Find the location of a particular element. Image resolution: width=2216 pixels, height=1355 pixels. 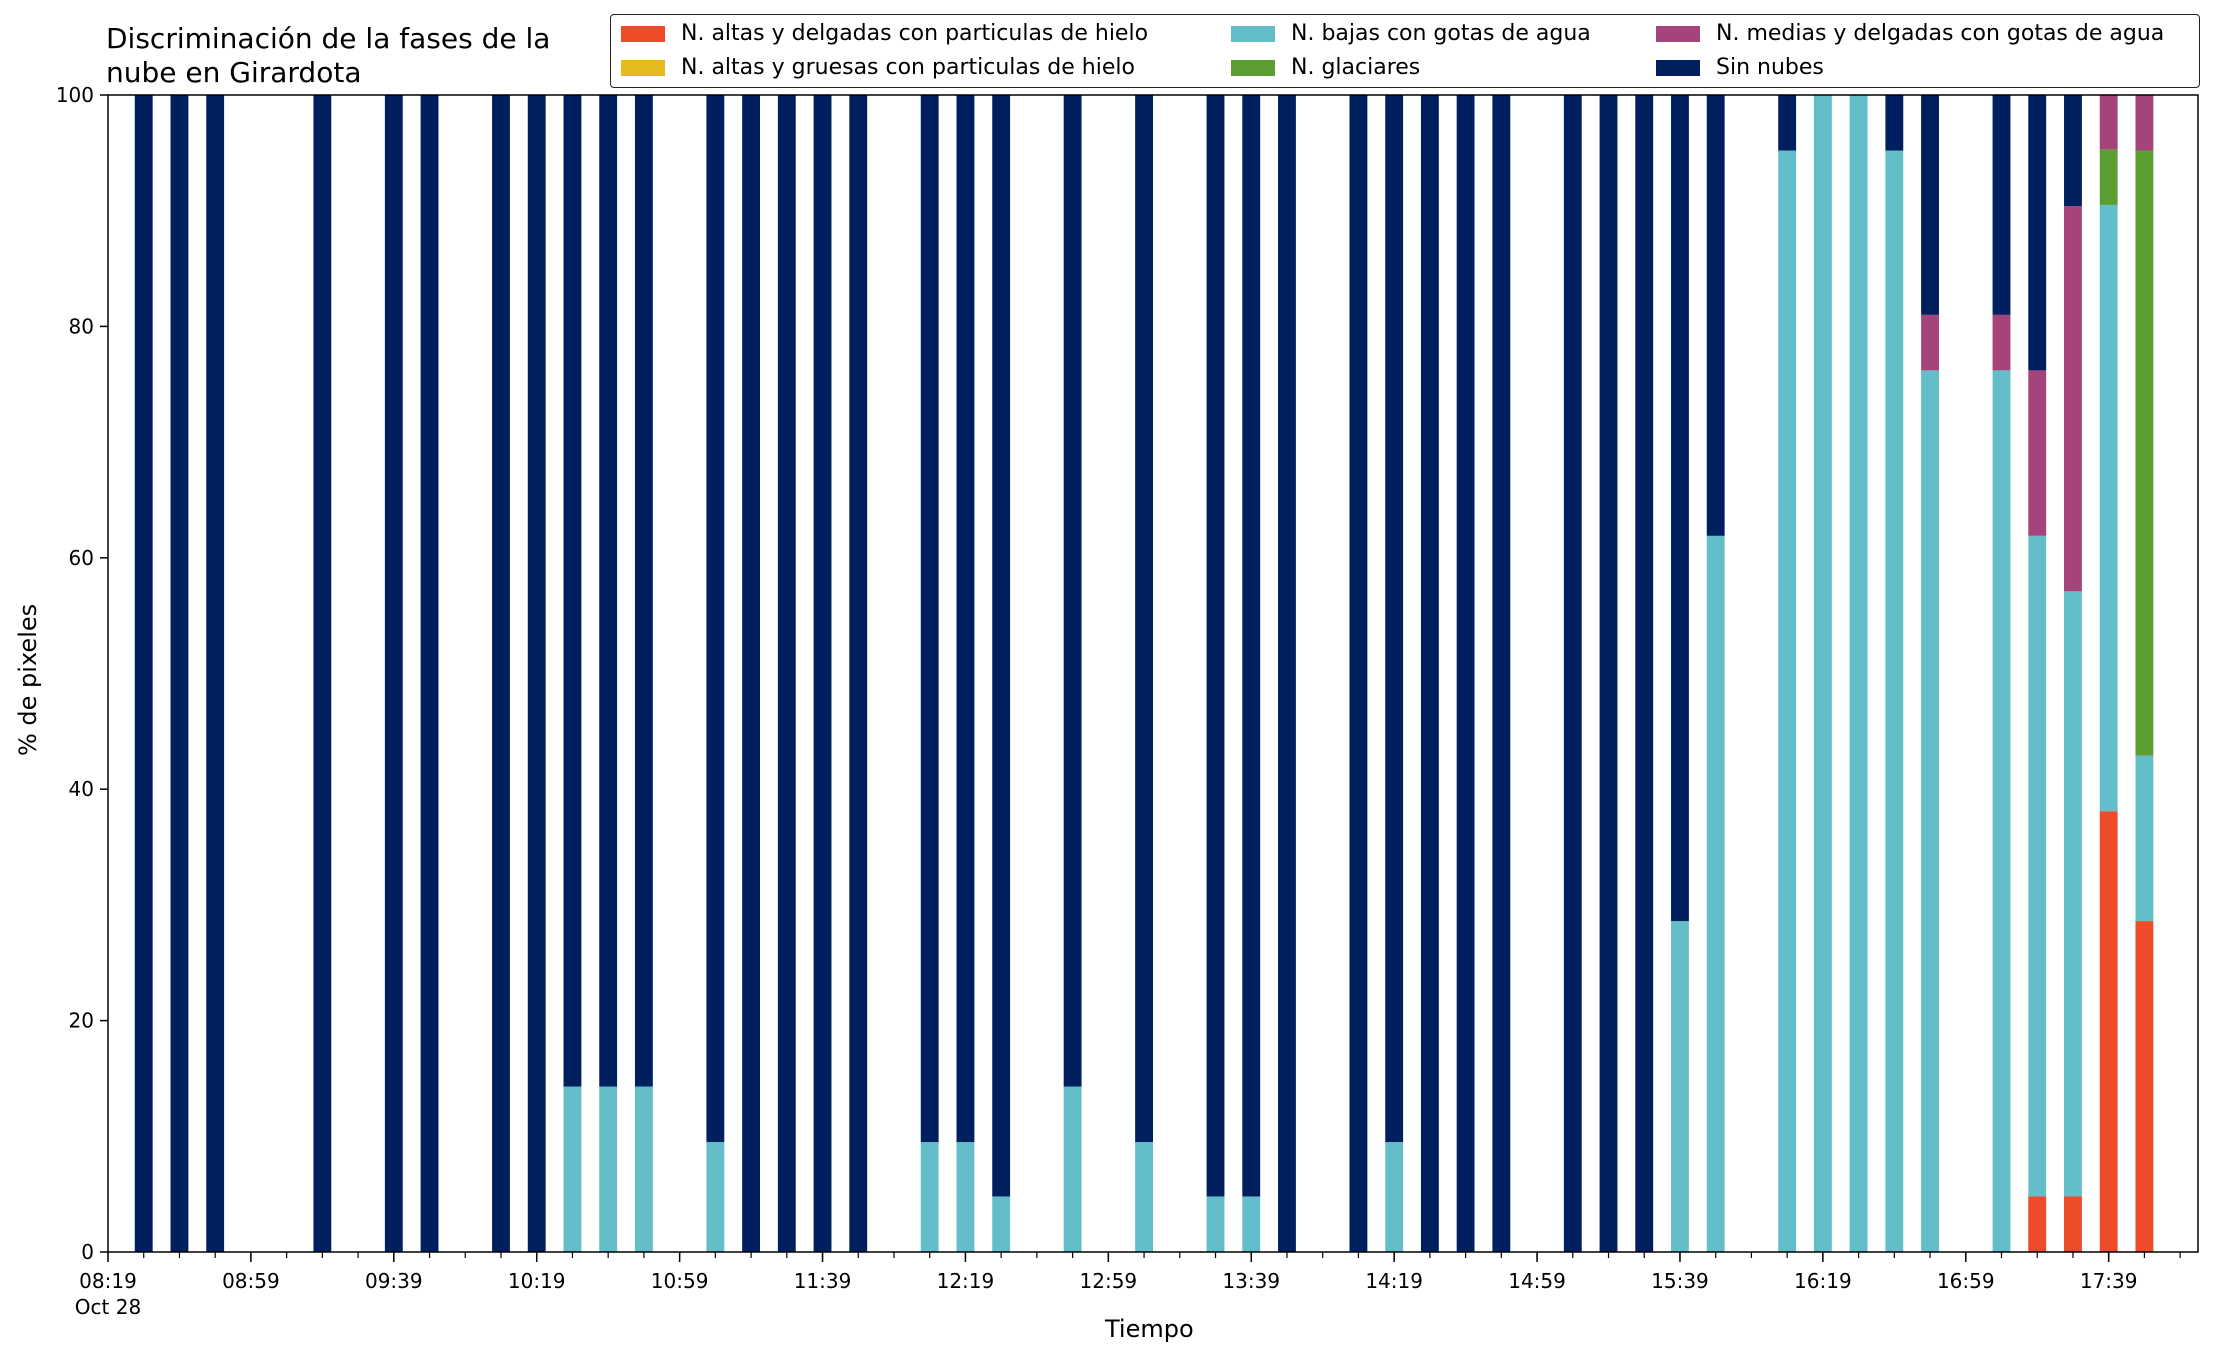

x-tick-label: 09:39 is located at coordinates (394, 1281).